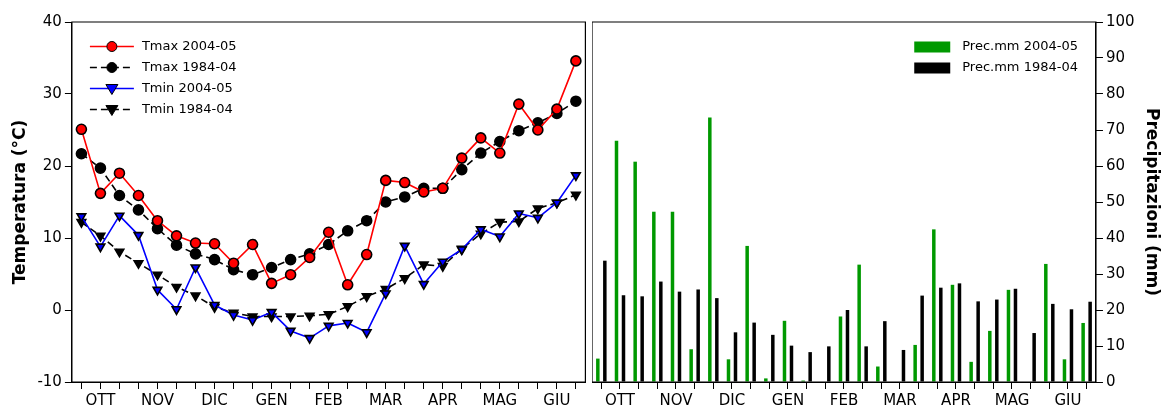 Image resolution: width=1172 pixels, height=417 pixels. Describe the element at coordinates (52, 20) in the screenshot. I see `y-tick-label: 40` at that location.